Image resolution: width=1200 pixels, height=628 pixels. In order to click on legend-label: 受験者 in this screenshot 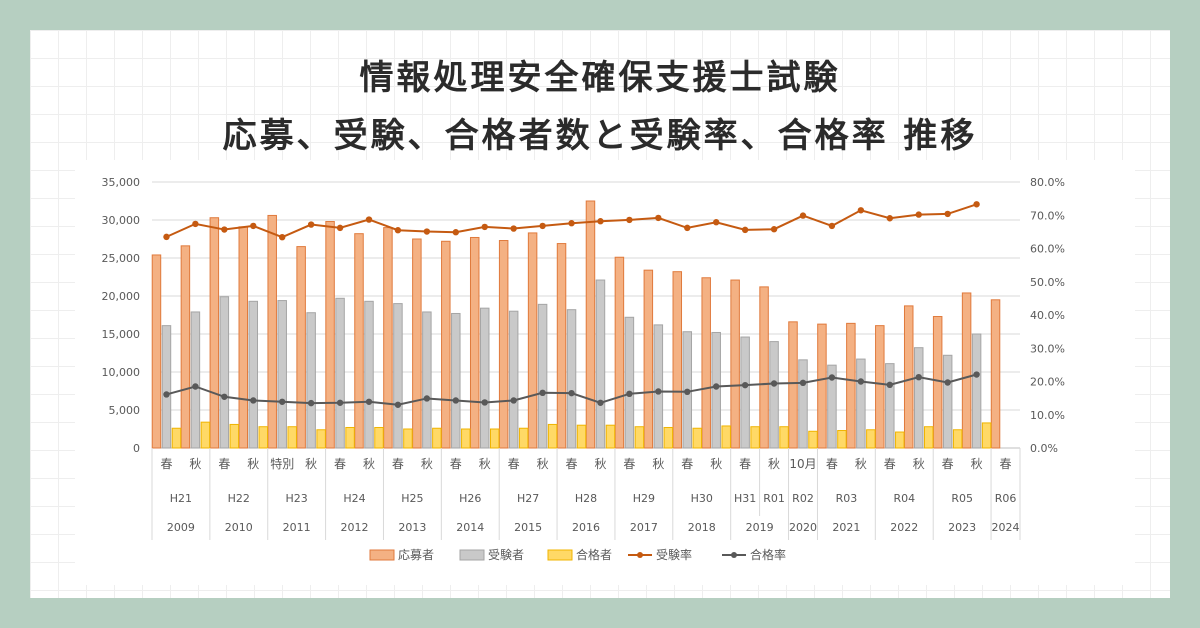, I will do `click(506, 554)`.